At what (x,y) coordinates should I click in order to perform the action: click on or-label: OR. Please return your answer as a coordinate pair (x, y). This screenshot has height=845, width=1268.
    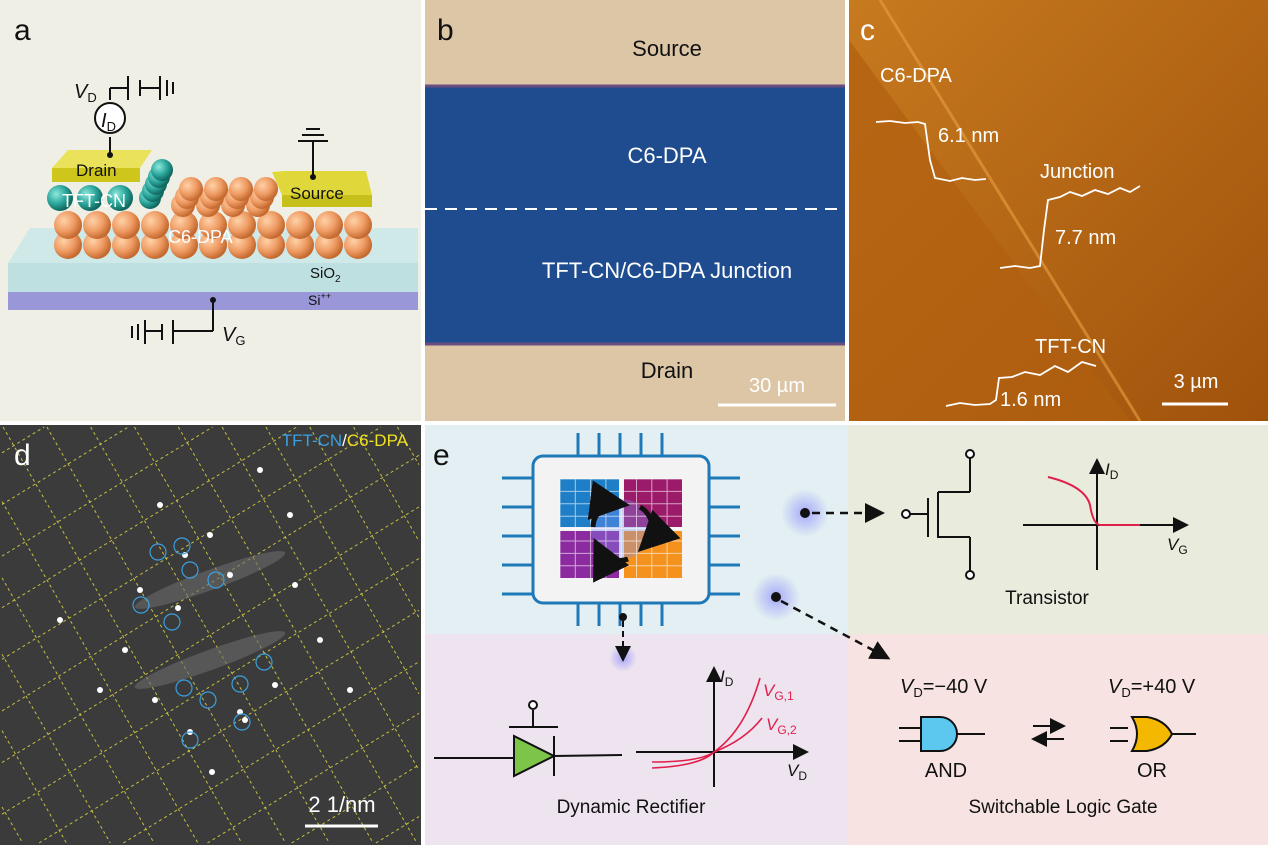
    Looking at the image, I should click on (1152, 771).